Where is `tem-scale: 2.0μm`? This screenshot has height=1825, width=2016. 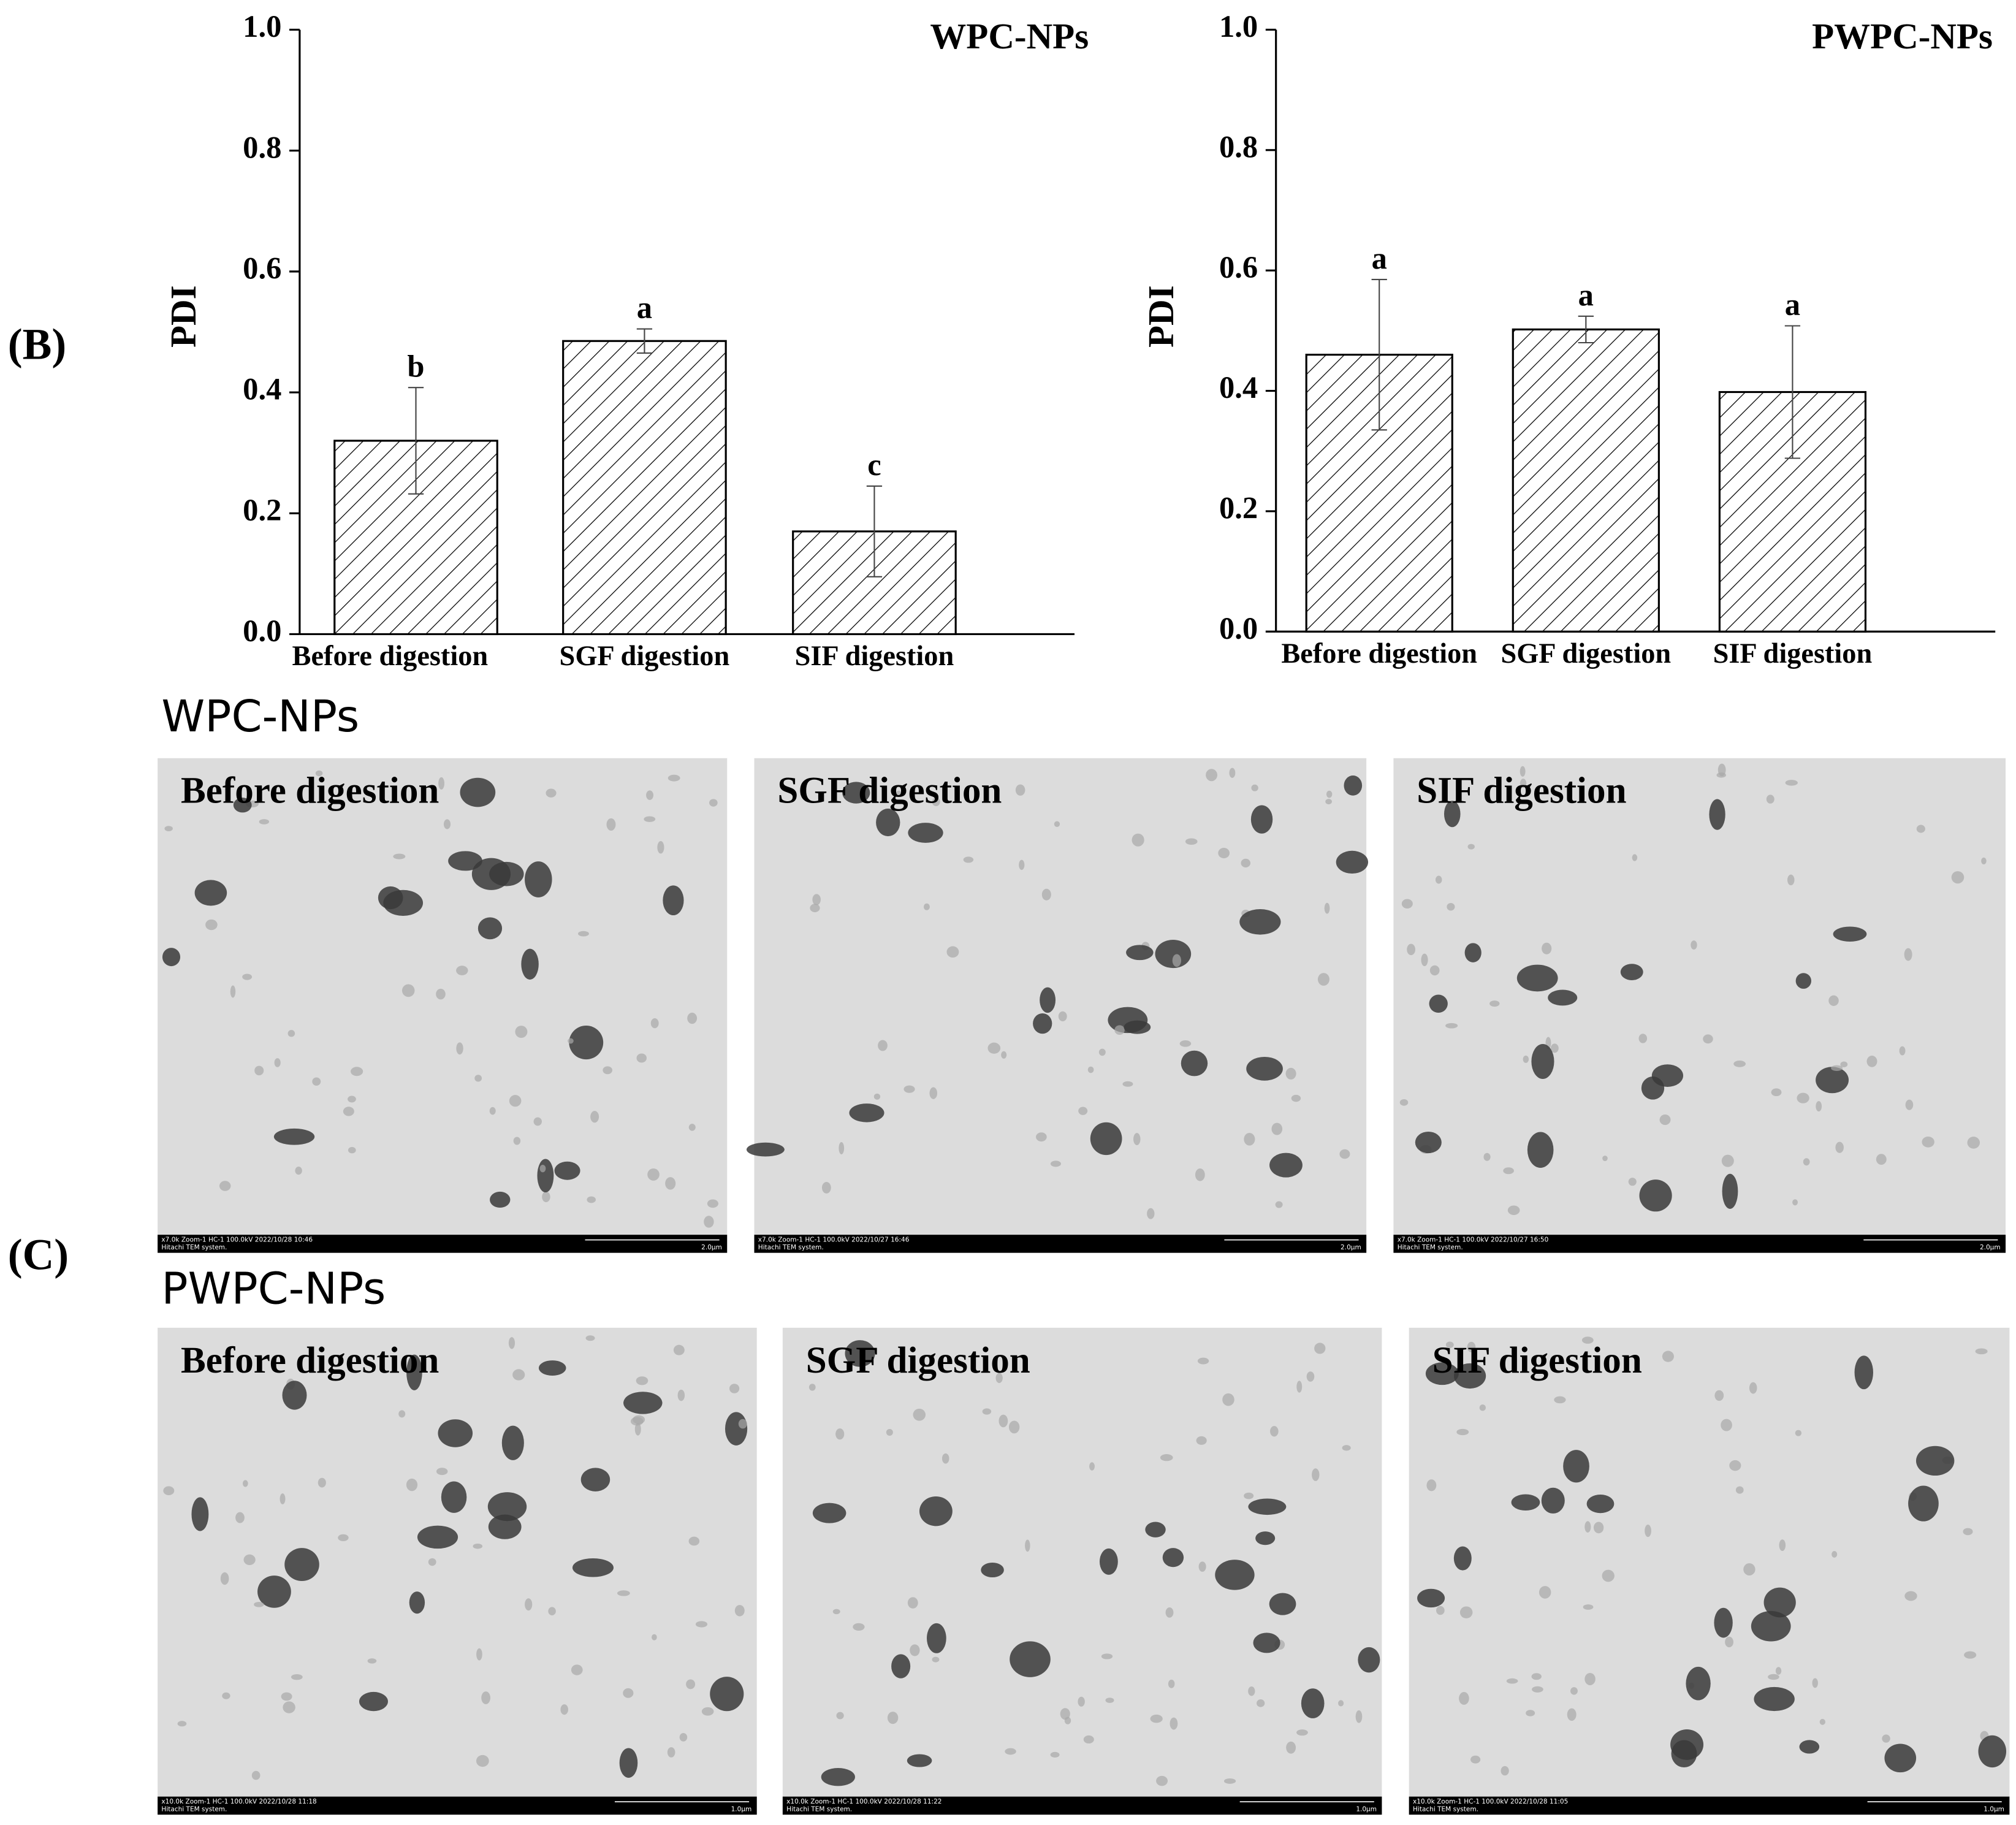 tem-scale: 2.0μm is located at coordinates (712, 1247).